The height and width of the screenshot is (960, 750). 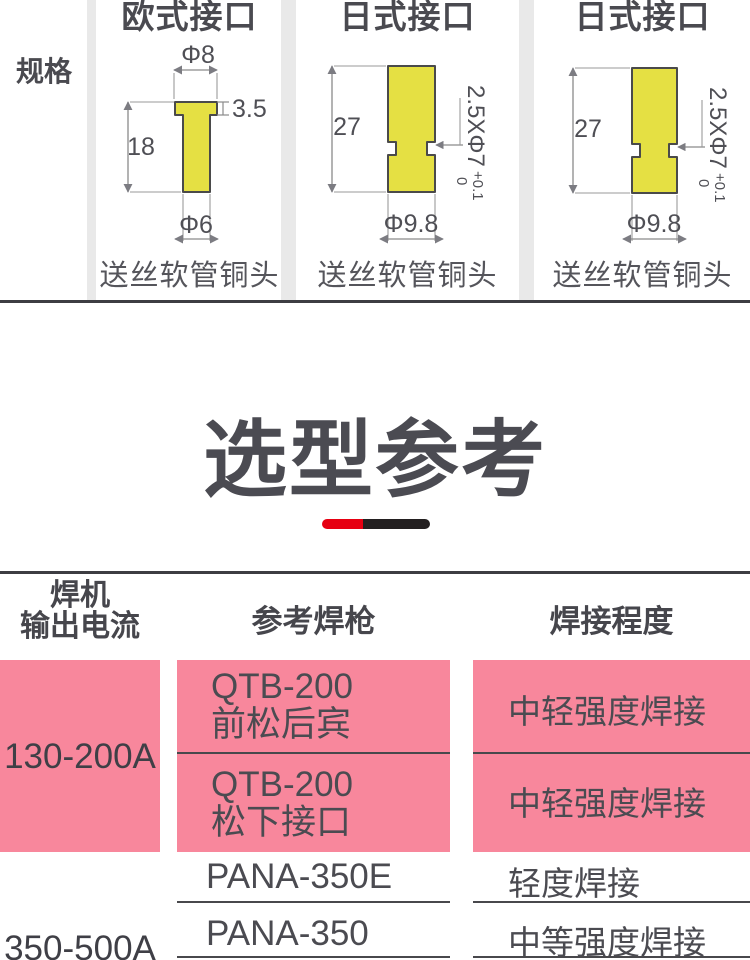 I want to click on diagram-japanese-connector-2: 27 2.5XΦ7 +0.1 0 Φ9.8, so click(x=649, y=155).